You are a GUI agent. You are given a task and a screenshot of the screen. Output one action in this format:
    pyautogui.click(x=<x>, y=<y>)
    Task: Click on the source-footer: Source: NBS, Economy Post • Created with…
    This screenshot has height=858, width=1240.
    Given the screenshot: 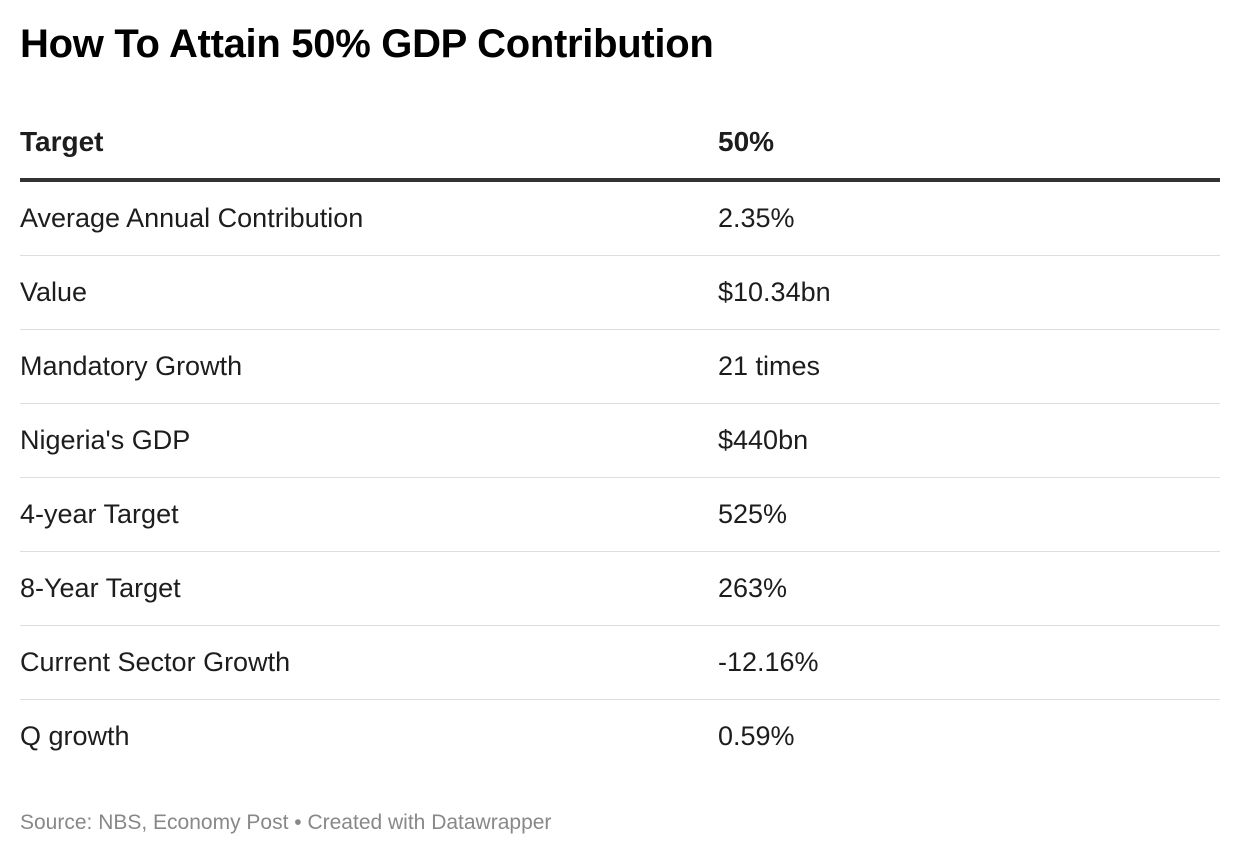 What is the action you would take?
    pyautogui.click(x=286, y=822)
    